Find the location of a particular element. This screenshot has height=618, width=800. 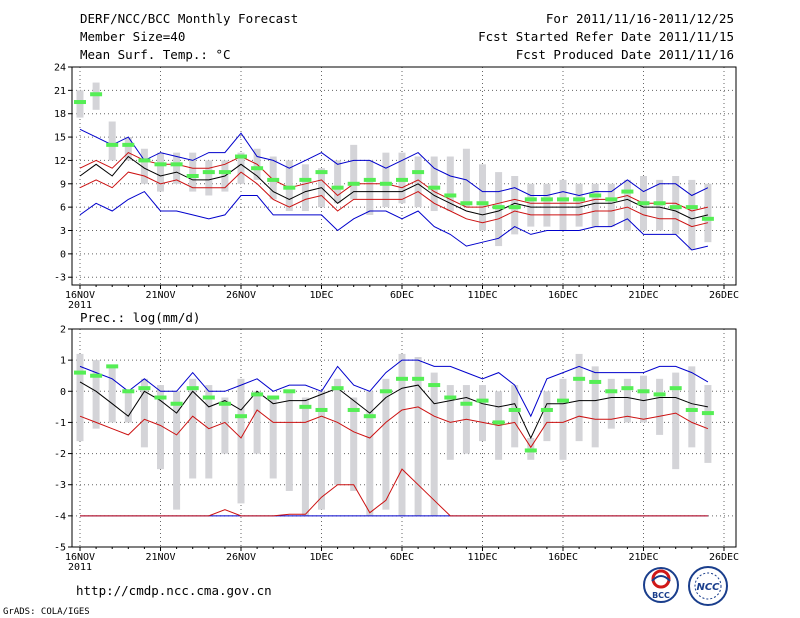

temp-ytick-label: 0 is located at coordinates (63, 254).